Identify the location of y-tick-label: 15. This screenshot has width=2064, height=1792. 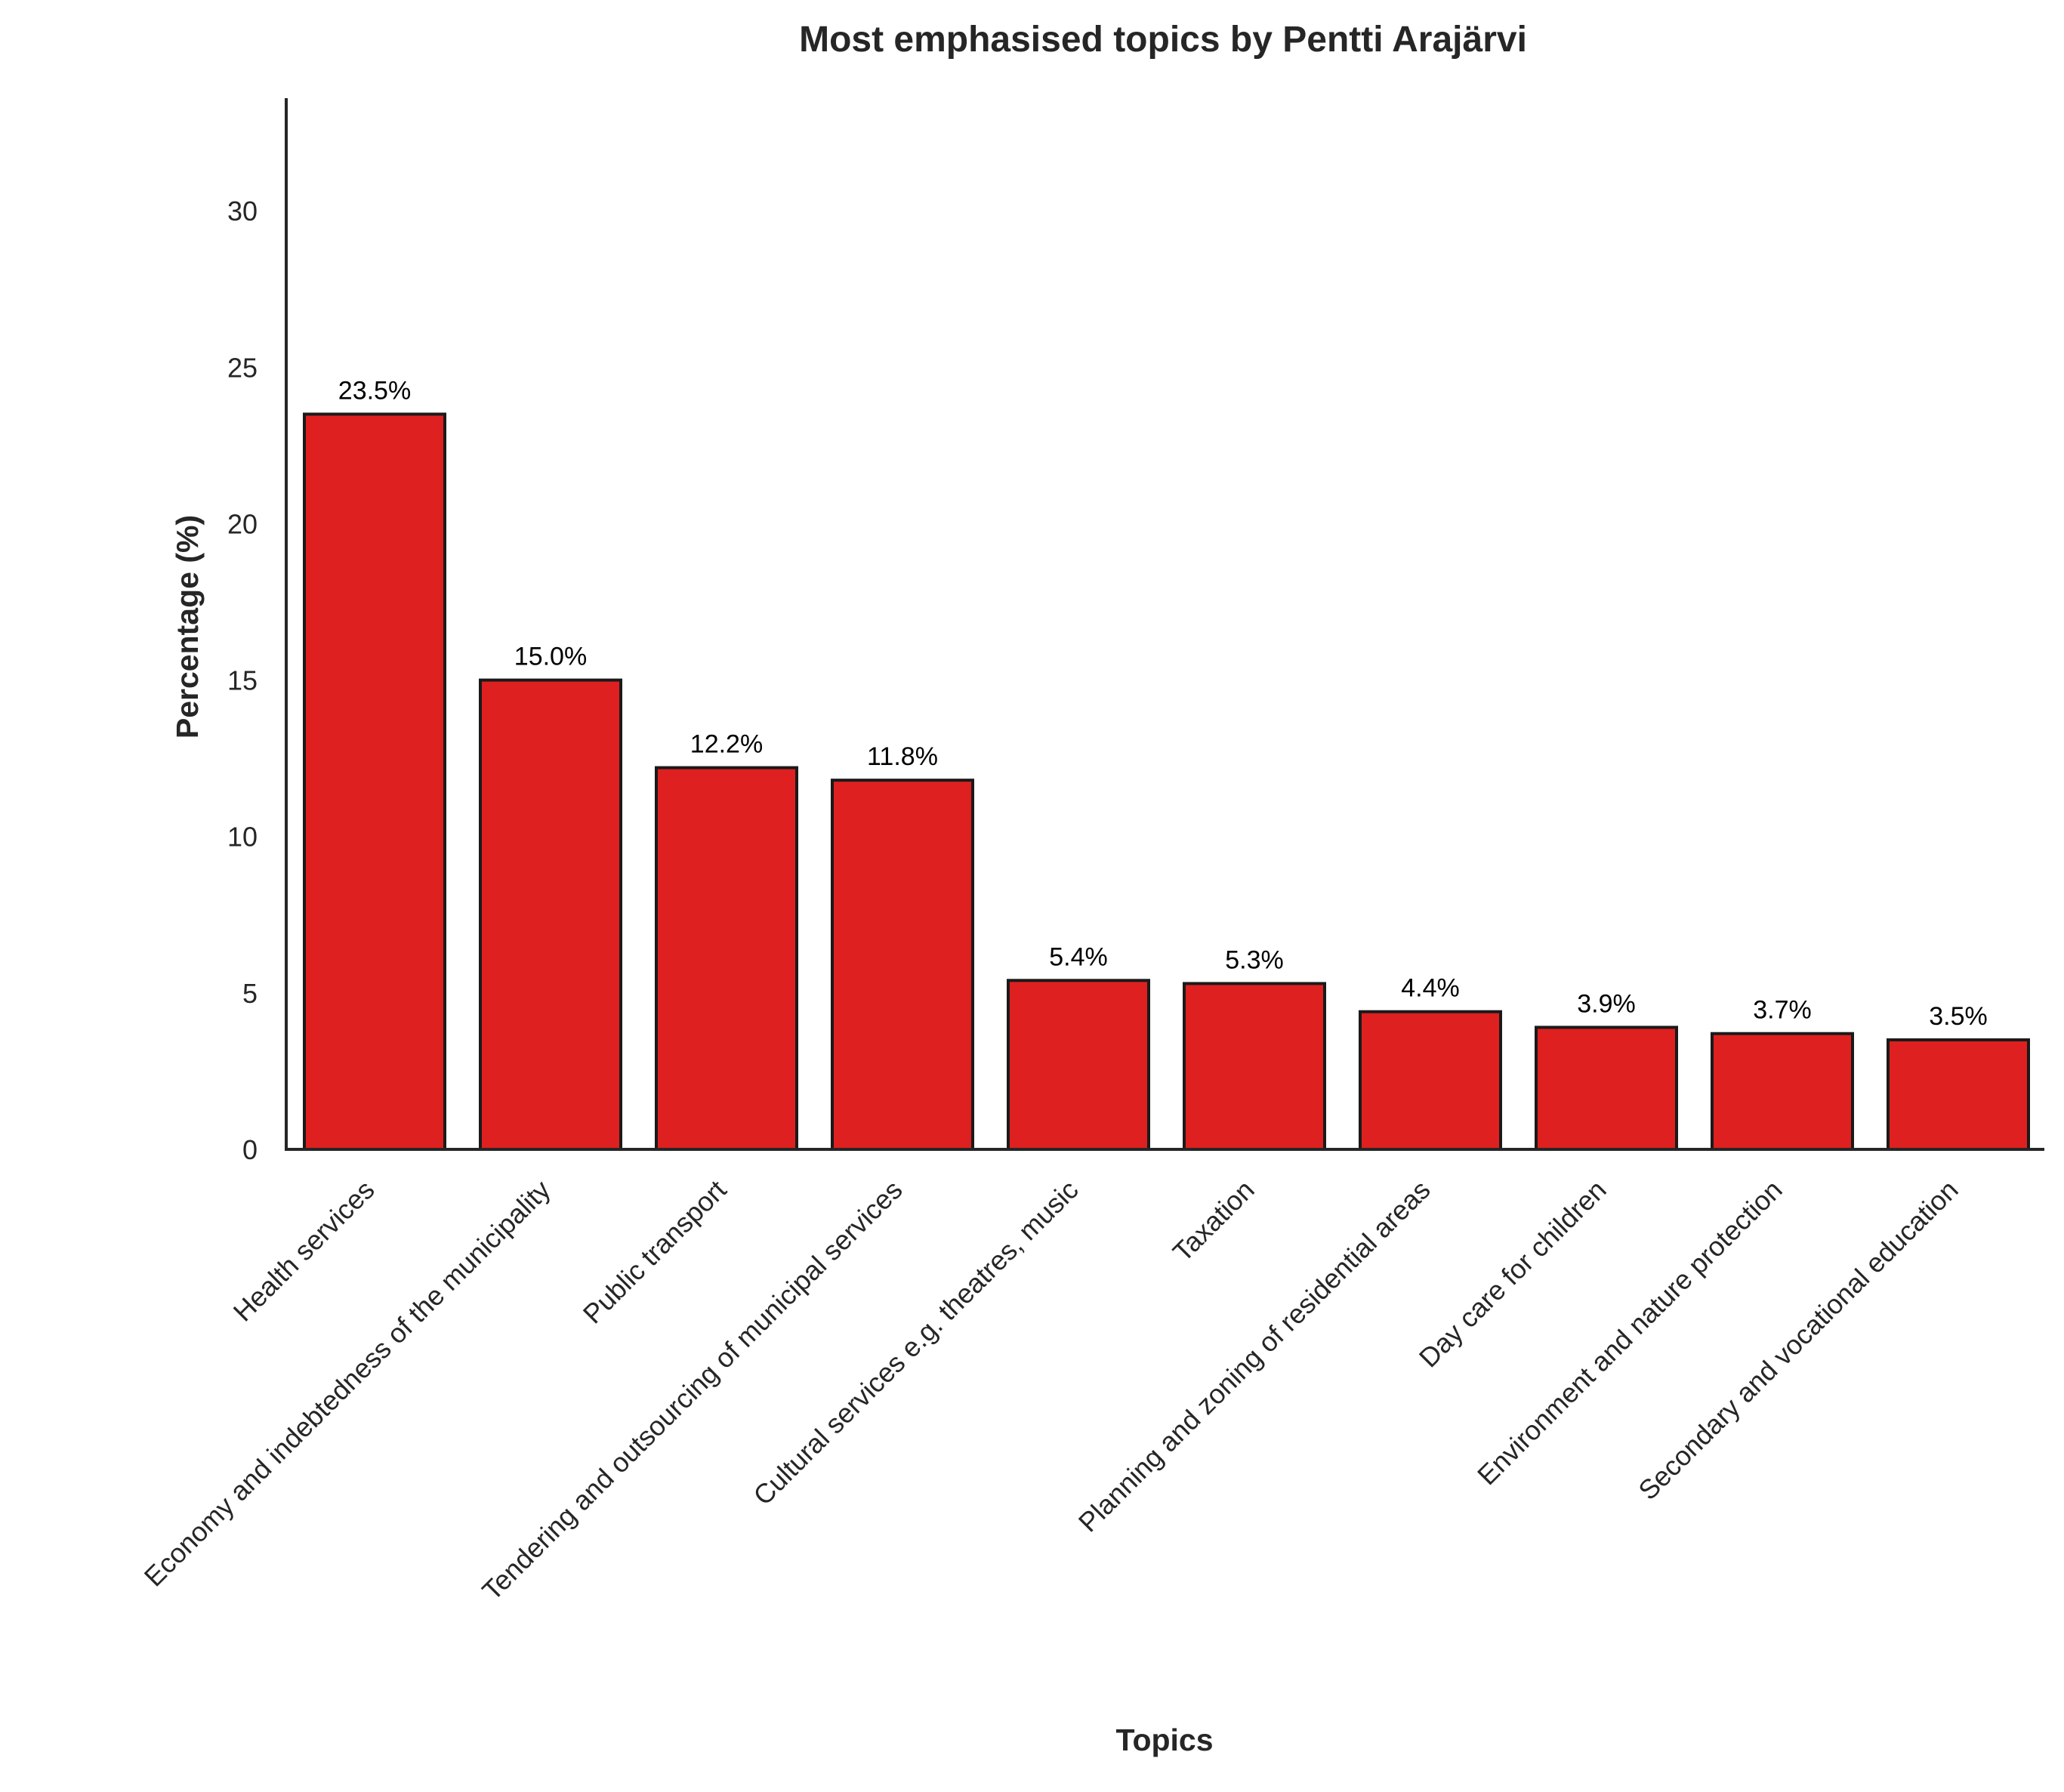
(242, 680).